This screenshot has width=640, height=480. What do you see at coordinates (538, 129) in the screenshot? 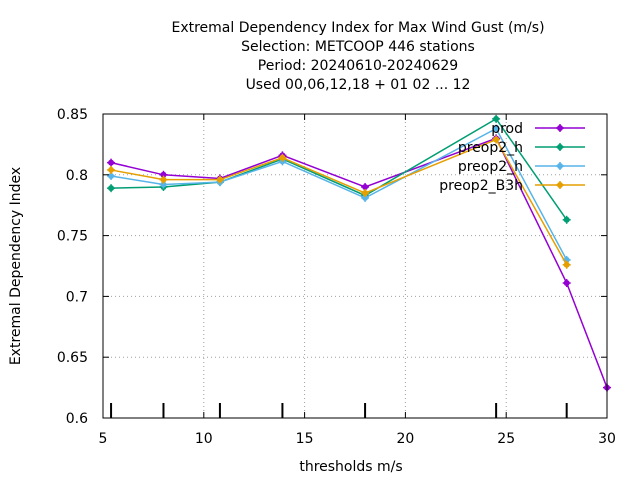
I see `legend-entry: prod` at bounding box center [538, 129].